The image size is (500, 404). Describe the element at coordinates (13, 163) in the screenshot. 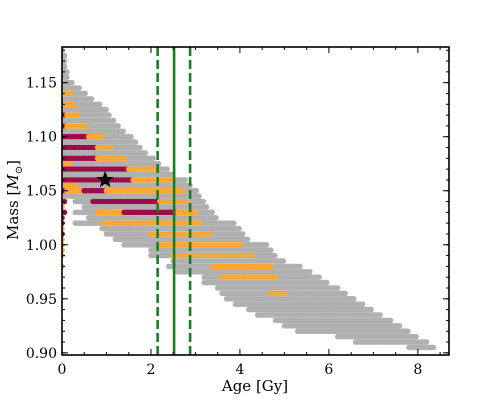

I see `y-axis-label-close: ]` at that location.